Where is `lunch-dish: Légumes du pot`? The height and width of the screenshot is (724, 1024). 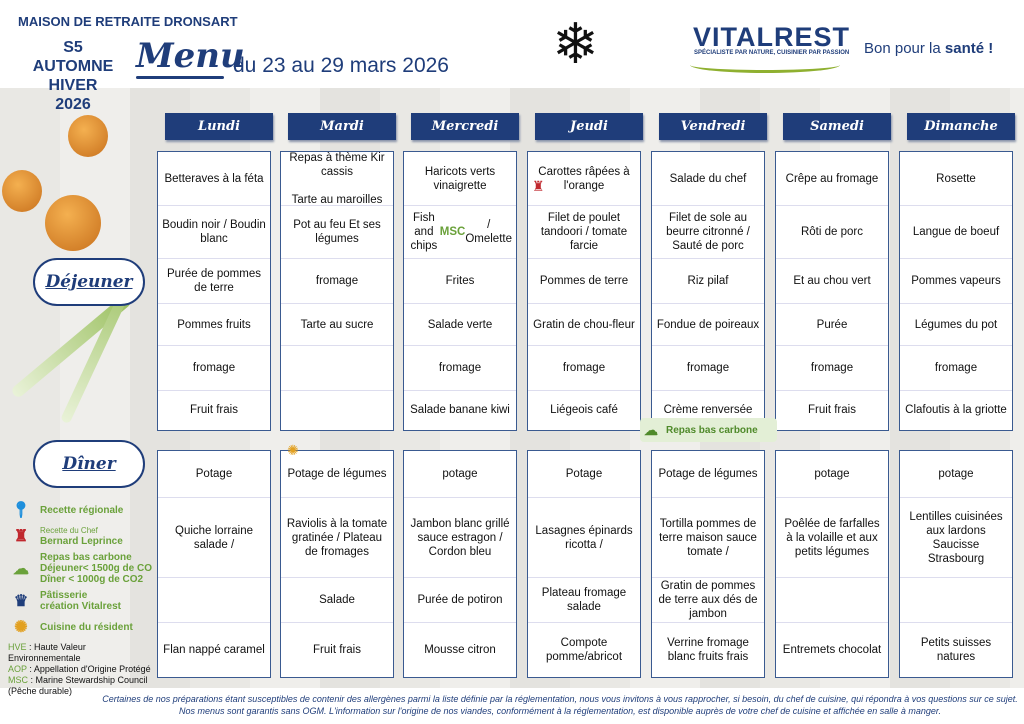
lunch-dish: Légumes du pot is located at coordinates (956, 325).